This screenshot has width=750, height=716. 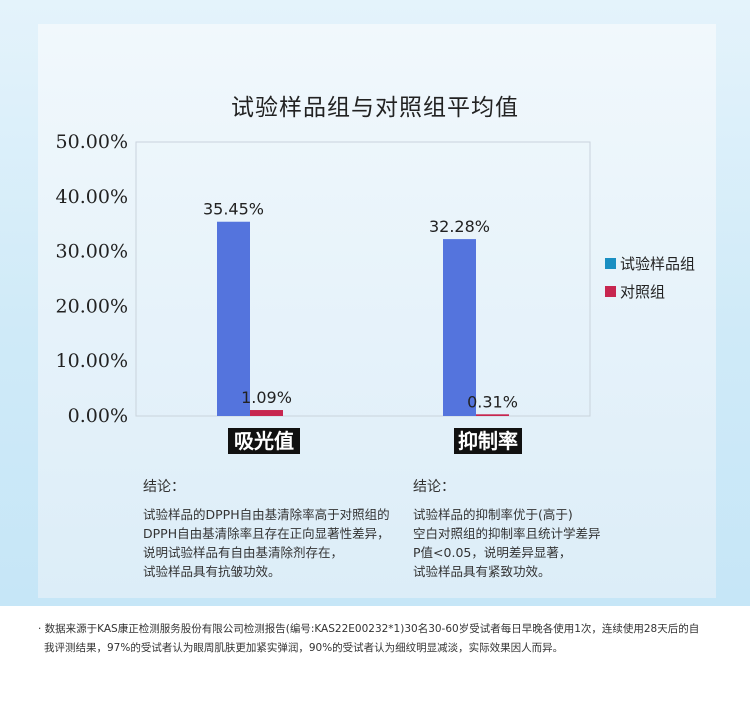 I want to click on data-label: 35.45%, so click(x=233, y=209).